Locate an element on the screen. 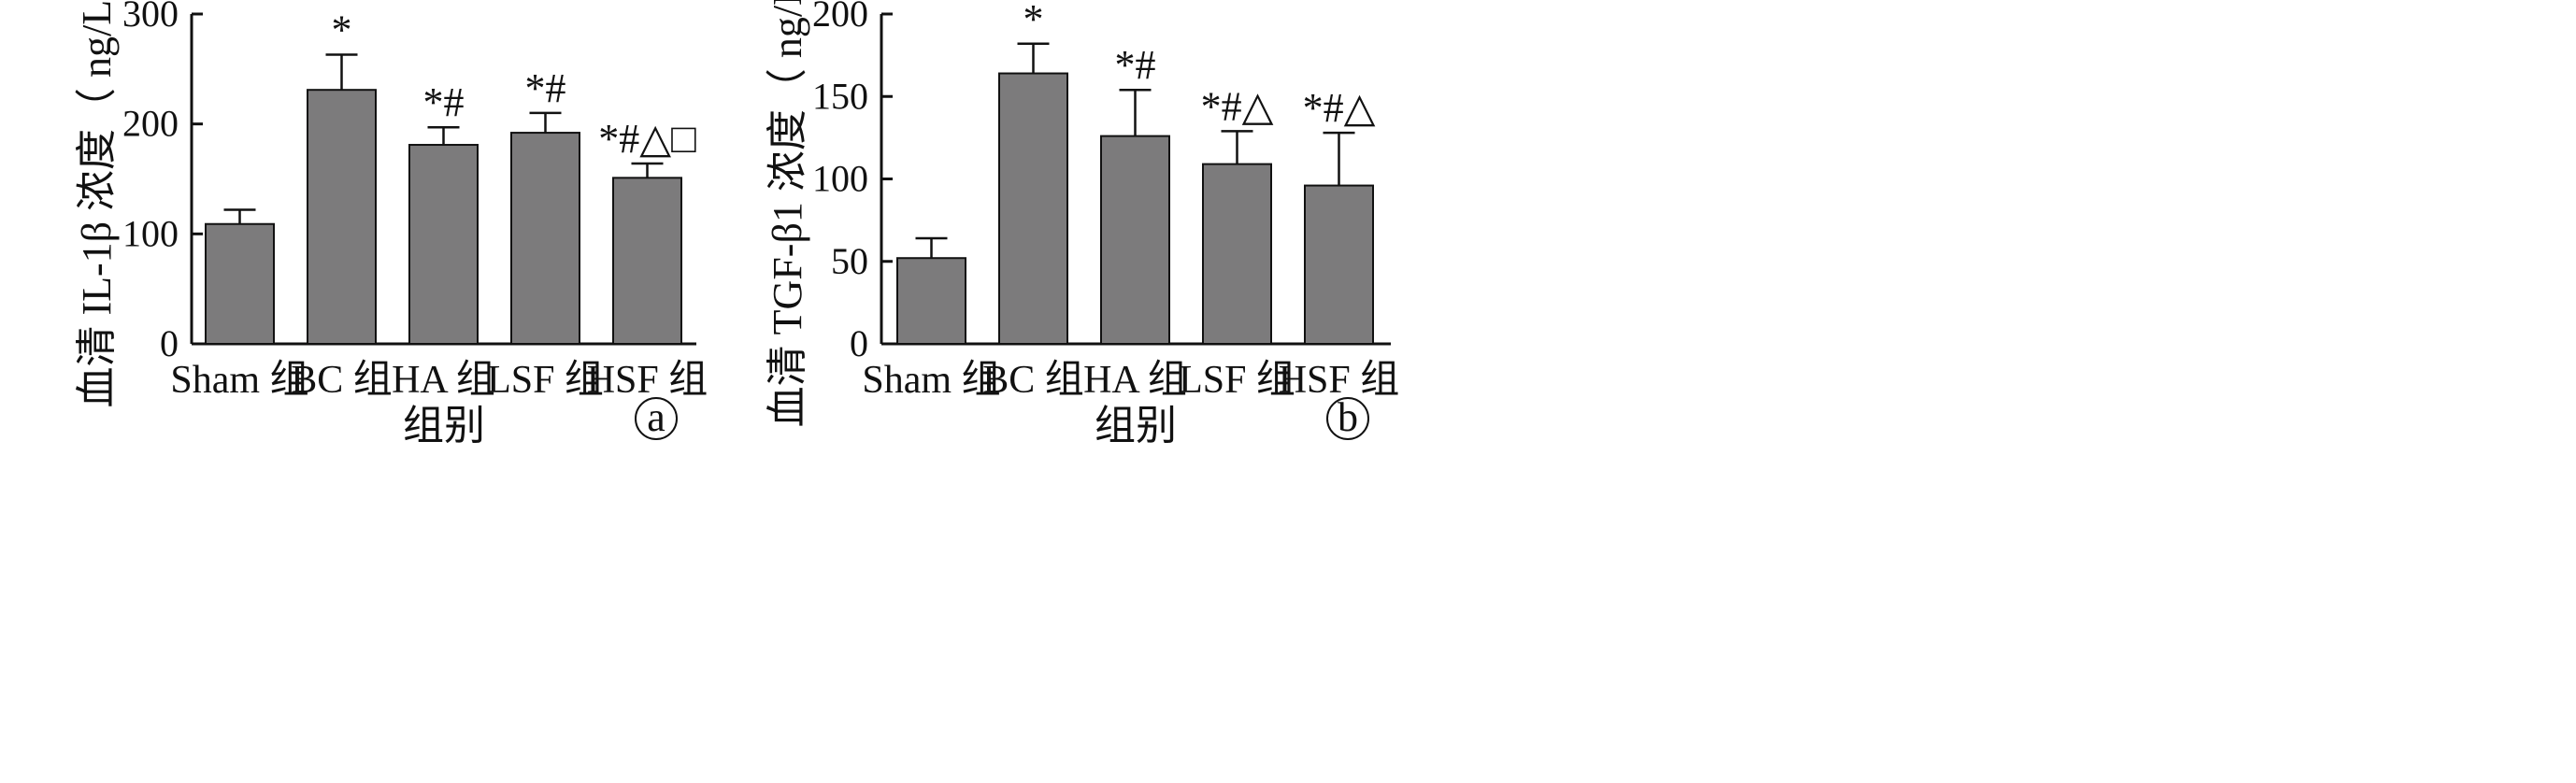 This screenshot has height=783, width=2576. y-tick-label: 300 is located at coordinates (150, 18).